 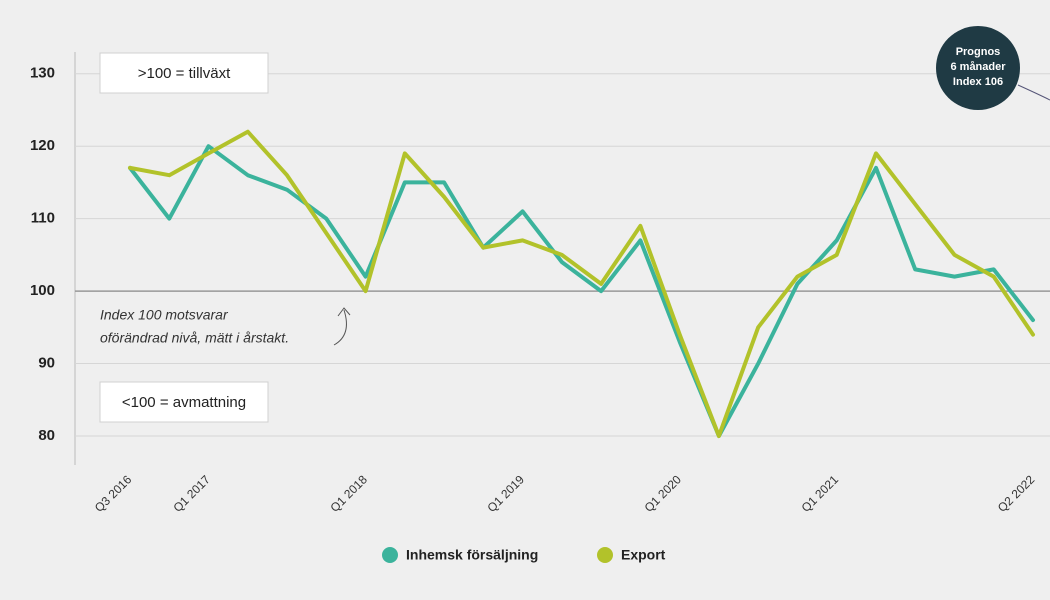 I want to click on annotation: <100 = avmattning, so click(x=184, y=402).